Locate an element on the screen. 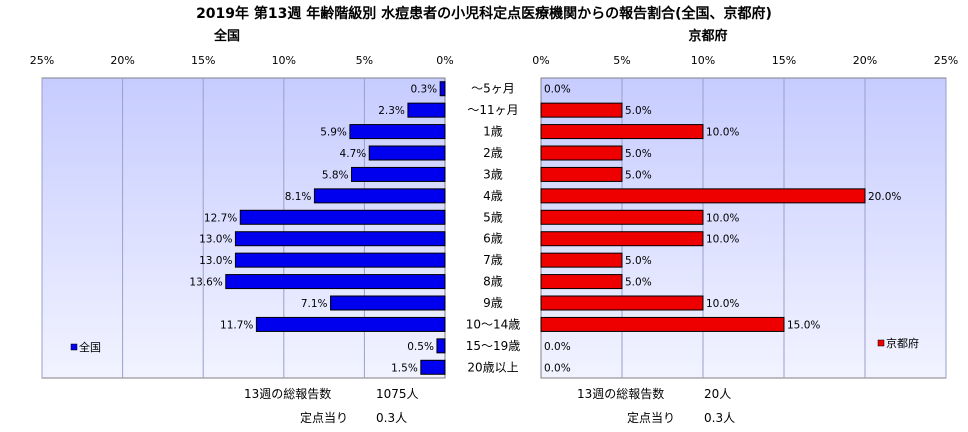 The image size is (968, 432). data-label-national: 5.9% is located at coordinates (333, 133).